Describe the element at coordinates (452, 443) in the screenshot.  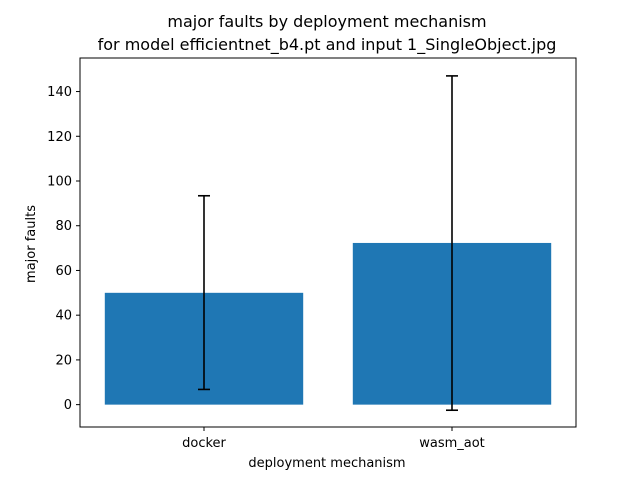
I see `x-tick-label-wasm_aot: wasm_aot` at that location.